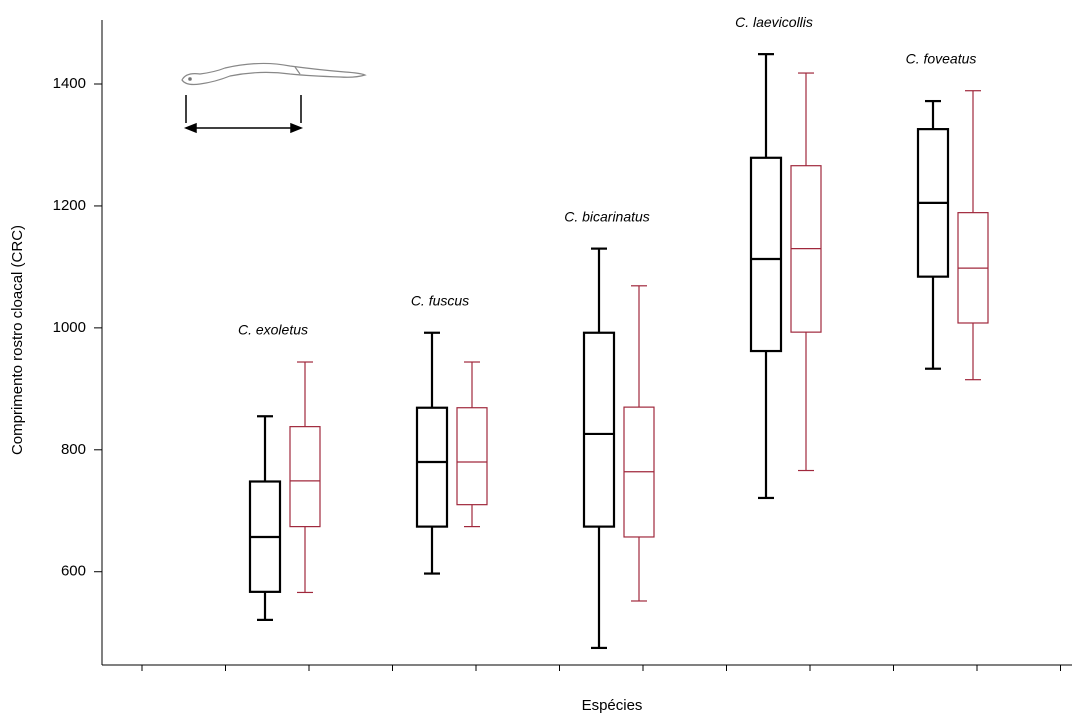 Image resolution: width=1086 pixels, height=717 pixels. Describe the element at coordinates (274, 74) in the screenshot. I see `eel-icon` at that location.